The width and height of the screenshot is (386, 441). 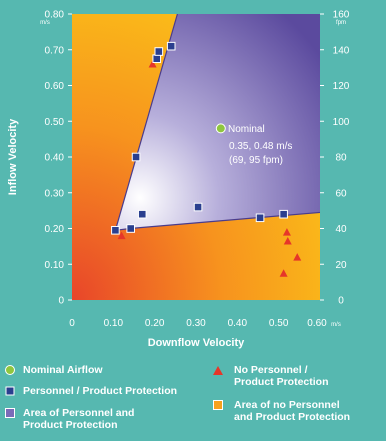 What do you see at coordinates (246, 129) in the screenshot?
I see `nominal-label-line1: Nominal` at bounding box center [246, 129].